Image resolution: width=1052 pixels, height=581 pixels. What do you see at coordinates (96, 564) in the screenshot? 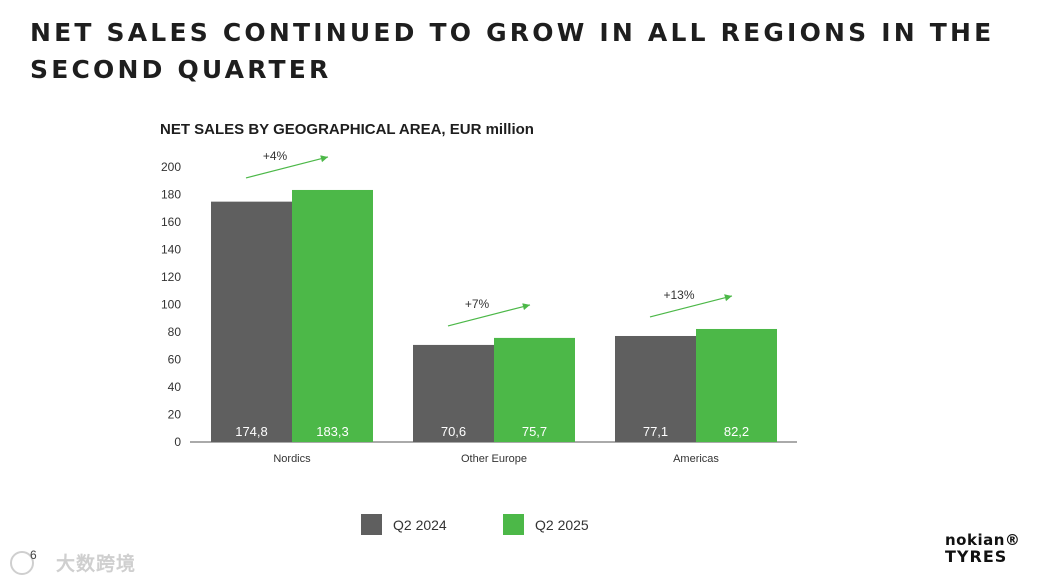
I see `watermark-text: 大数跨境` at bounding box center [96, 564].